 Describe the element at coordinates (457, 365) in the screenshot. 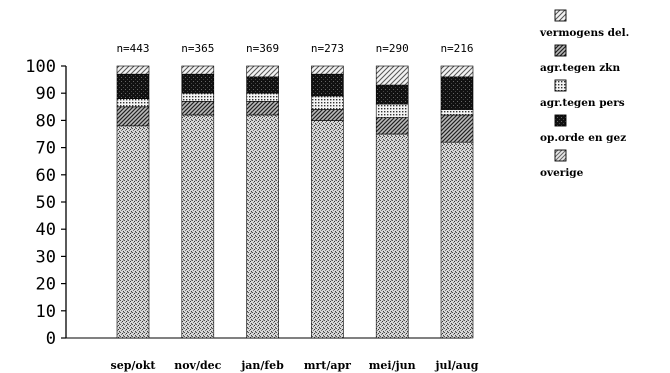

I see `x-tick-label: jul/aug` at that location.